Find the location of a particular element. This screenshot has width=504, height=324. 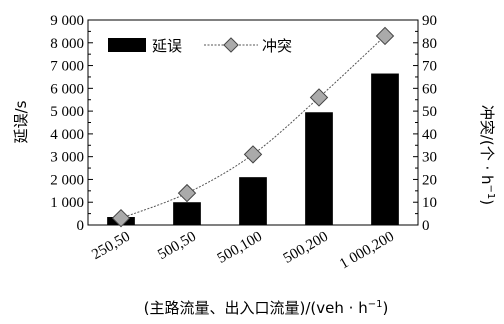

y-right-tick-label: 80 is located at coordinates (429, 44).